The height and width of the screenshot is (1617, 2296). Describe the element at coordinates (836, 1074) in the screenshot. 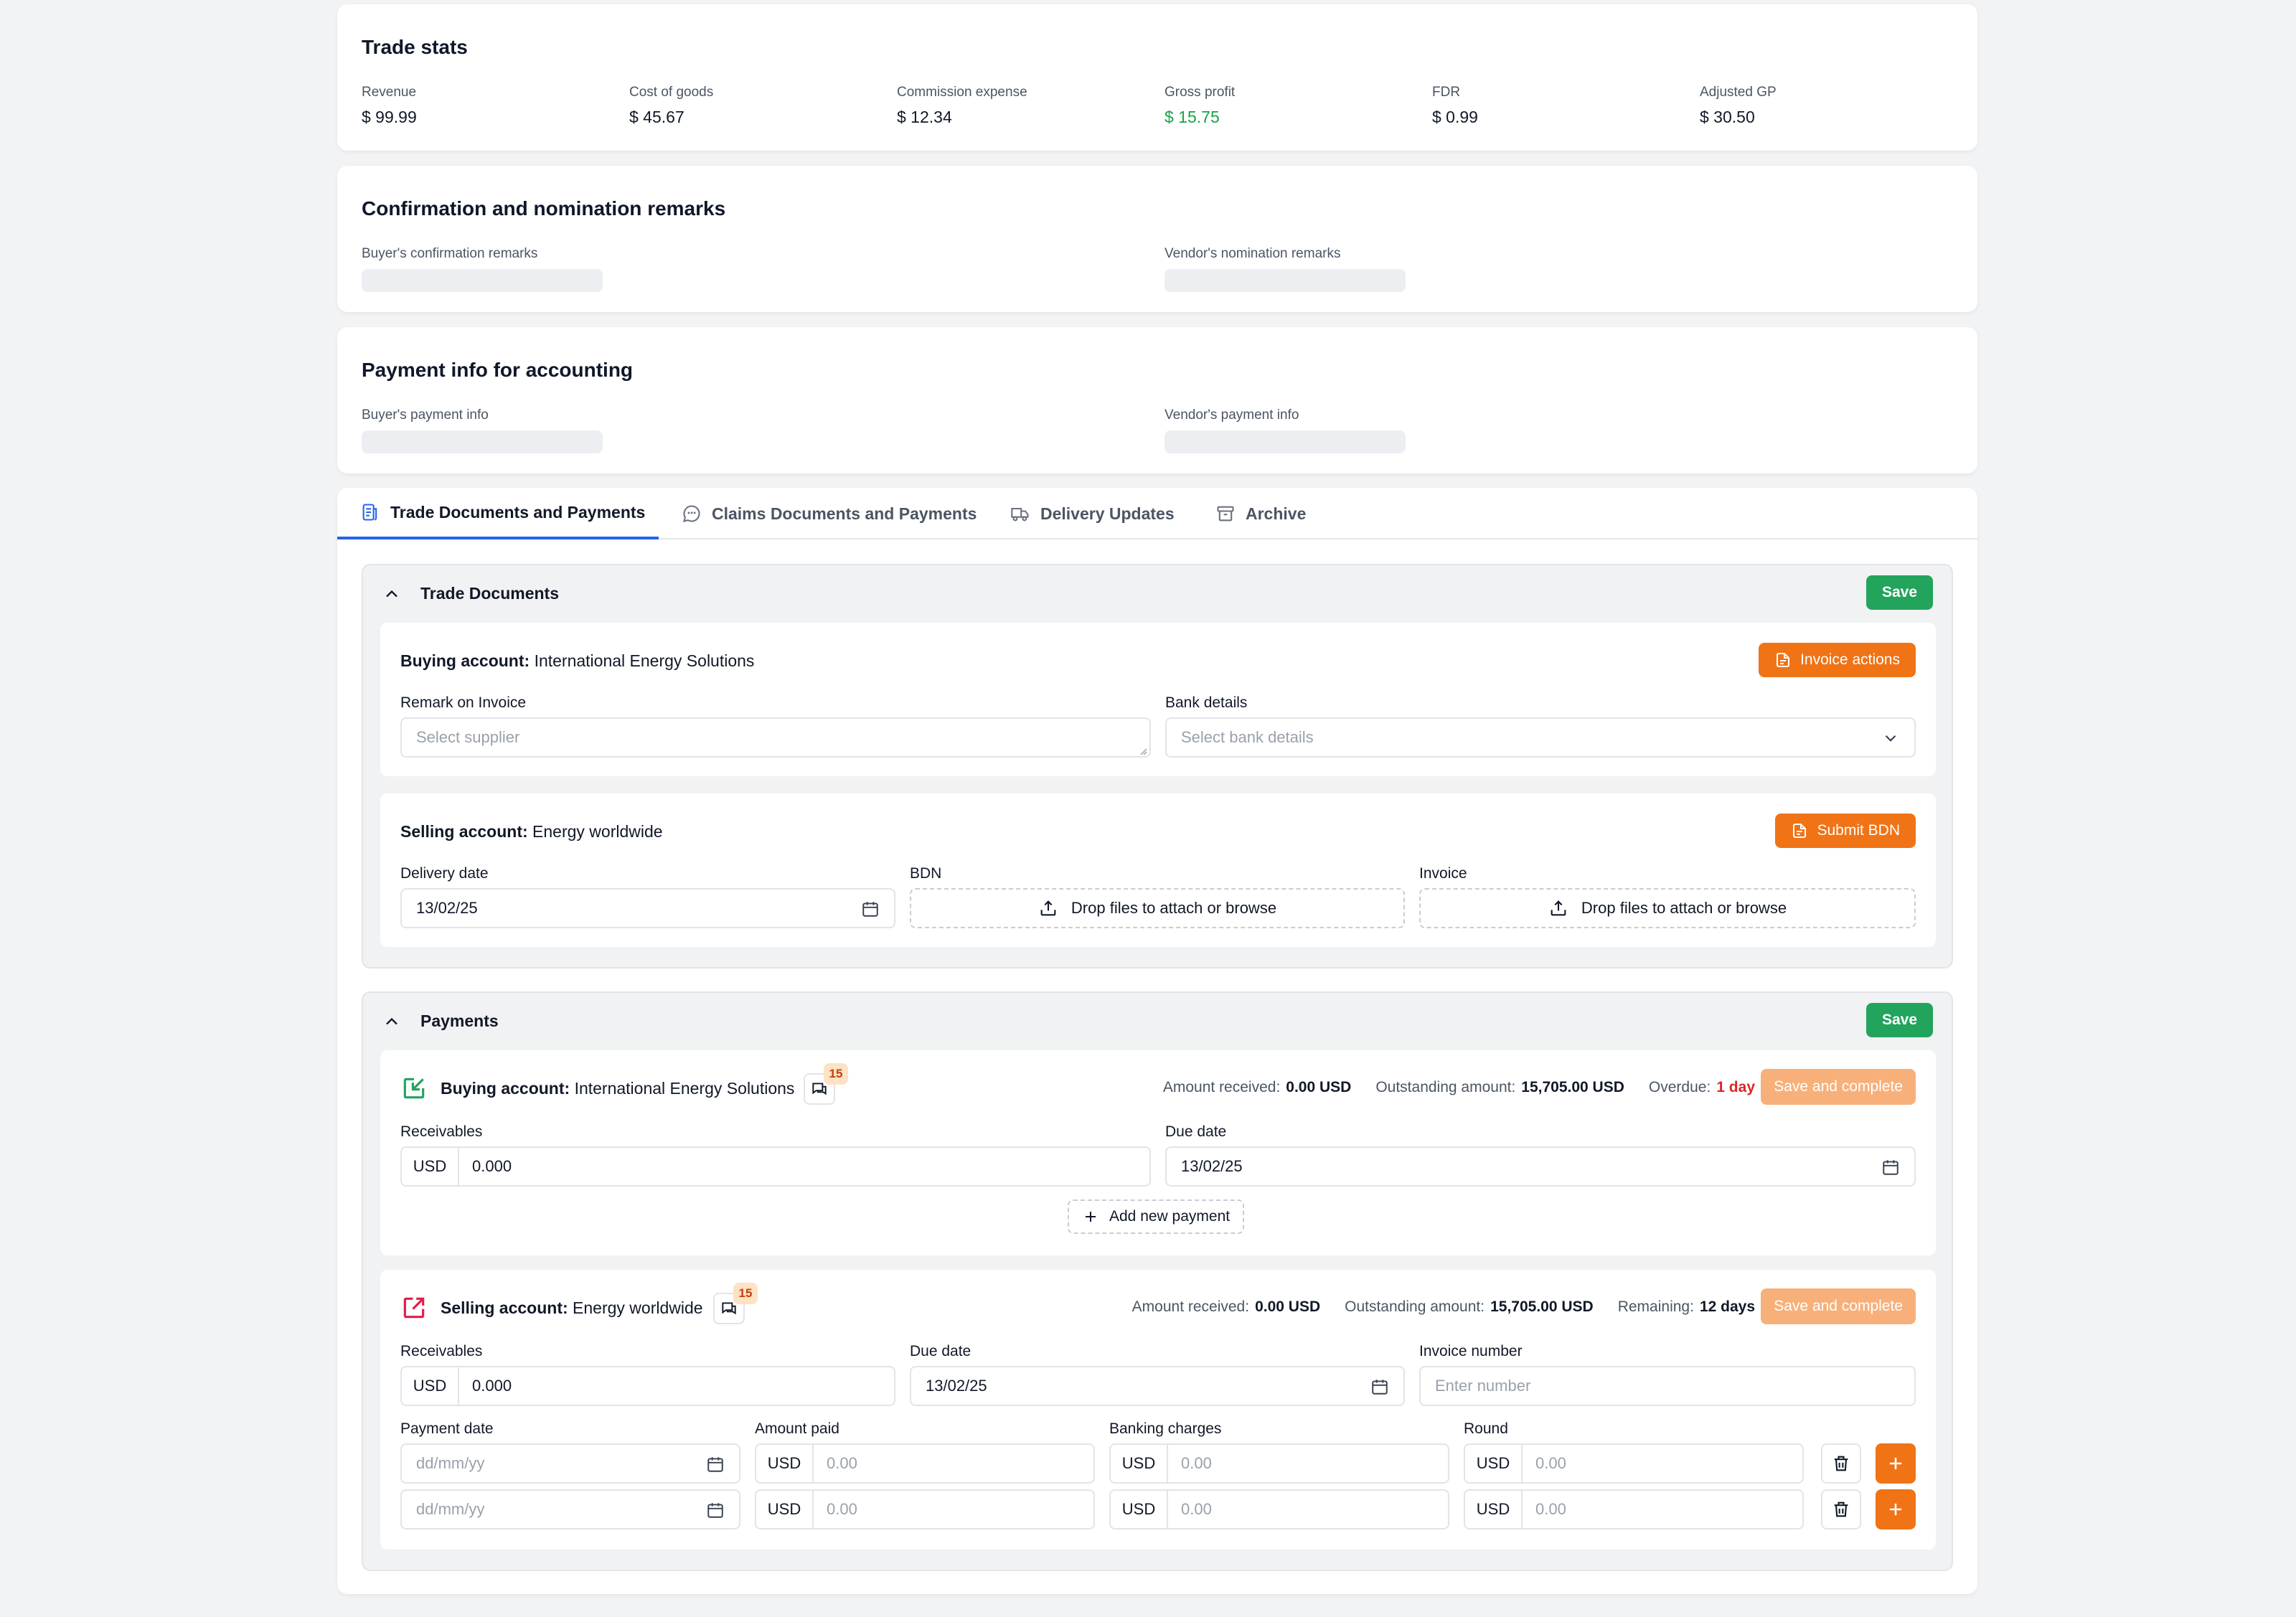

I see `comment-count-badge: 15` at that location.